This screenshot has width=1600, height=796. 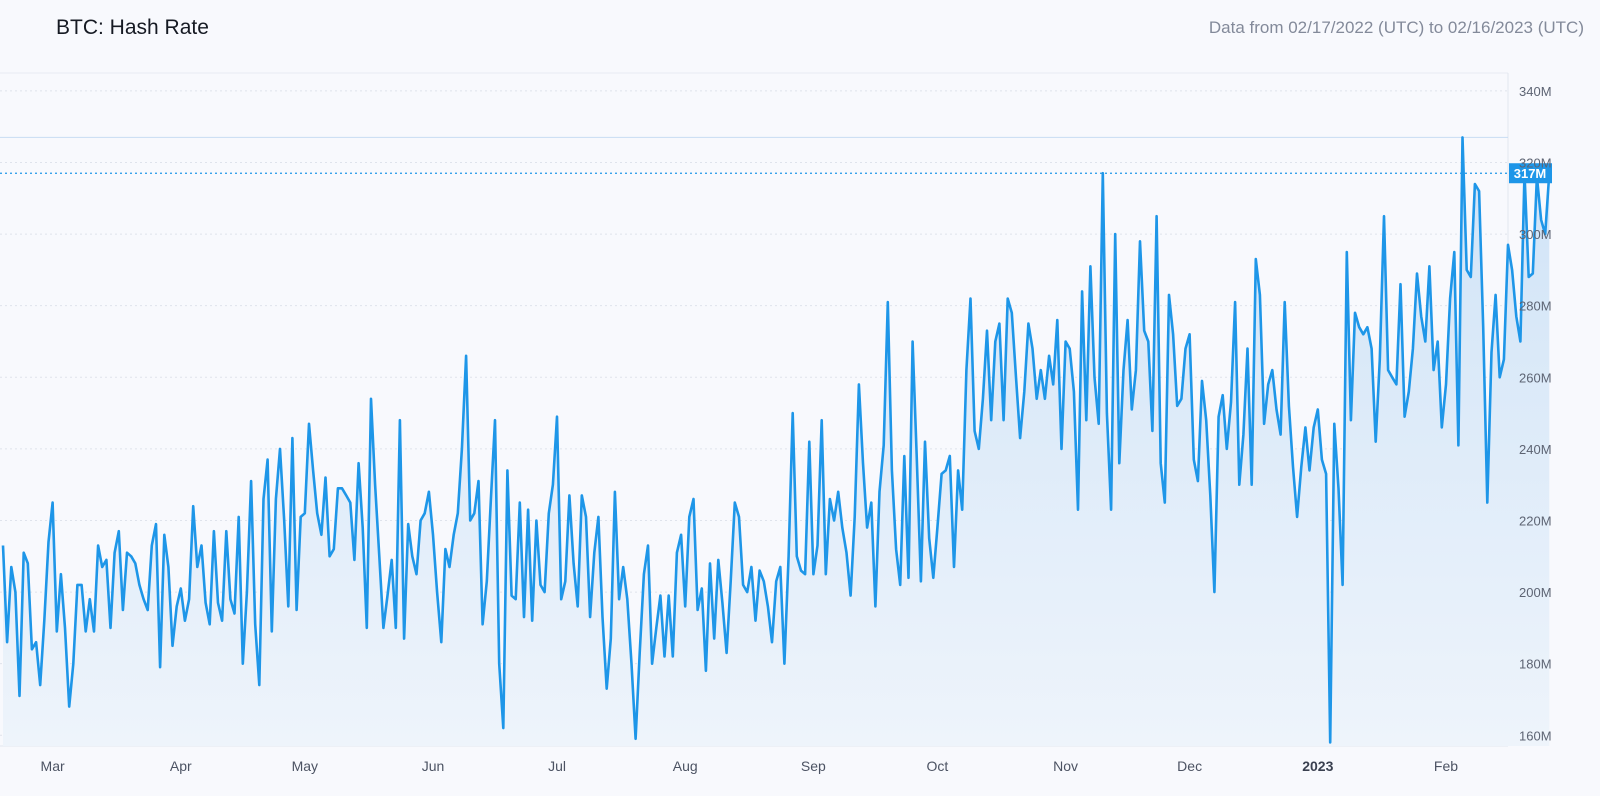 What do you see at coordinates (1535, 162) in the screenshot?
I see `y-tick-label: 320M` at bounding box center [1535, 162].